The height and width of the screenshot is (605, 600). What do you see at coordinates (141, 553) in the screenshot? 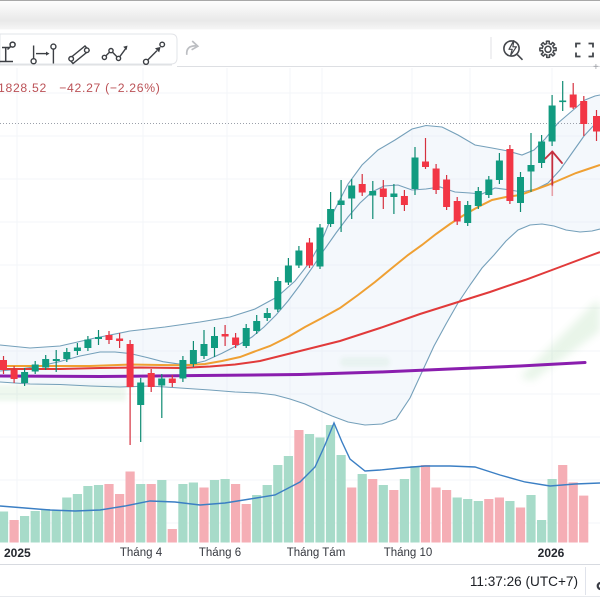
I see `svg-text: Tháng 4` at bounding box center [141, 553].